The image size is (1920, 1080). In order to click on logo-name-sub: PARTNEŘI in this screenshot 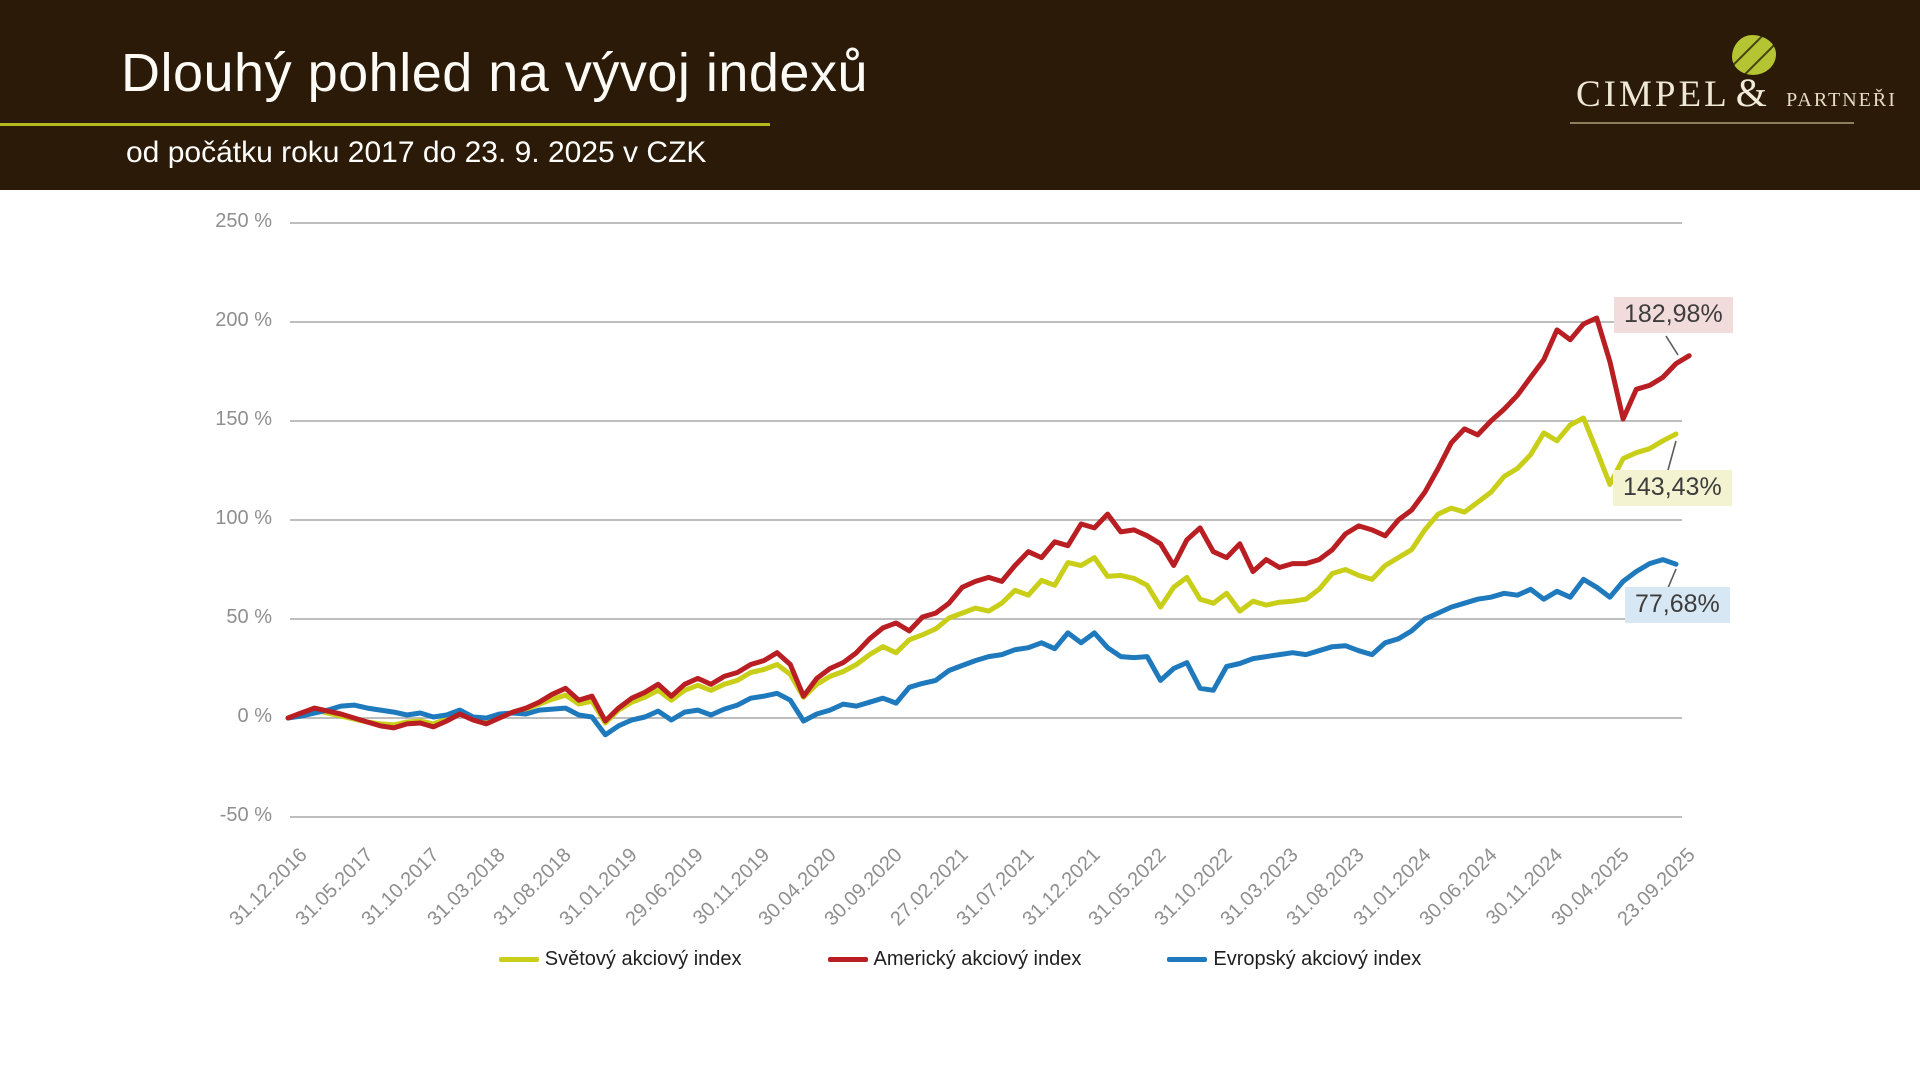, I will do `click(1841, 100)`.